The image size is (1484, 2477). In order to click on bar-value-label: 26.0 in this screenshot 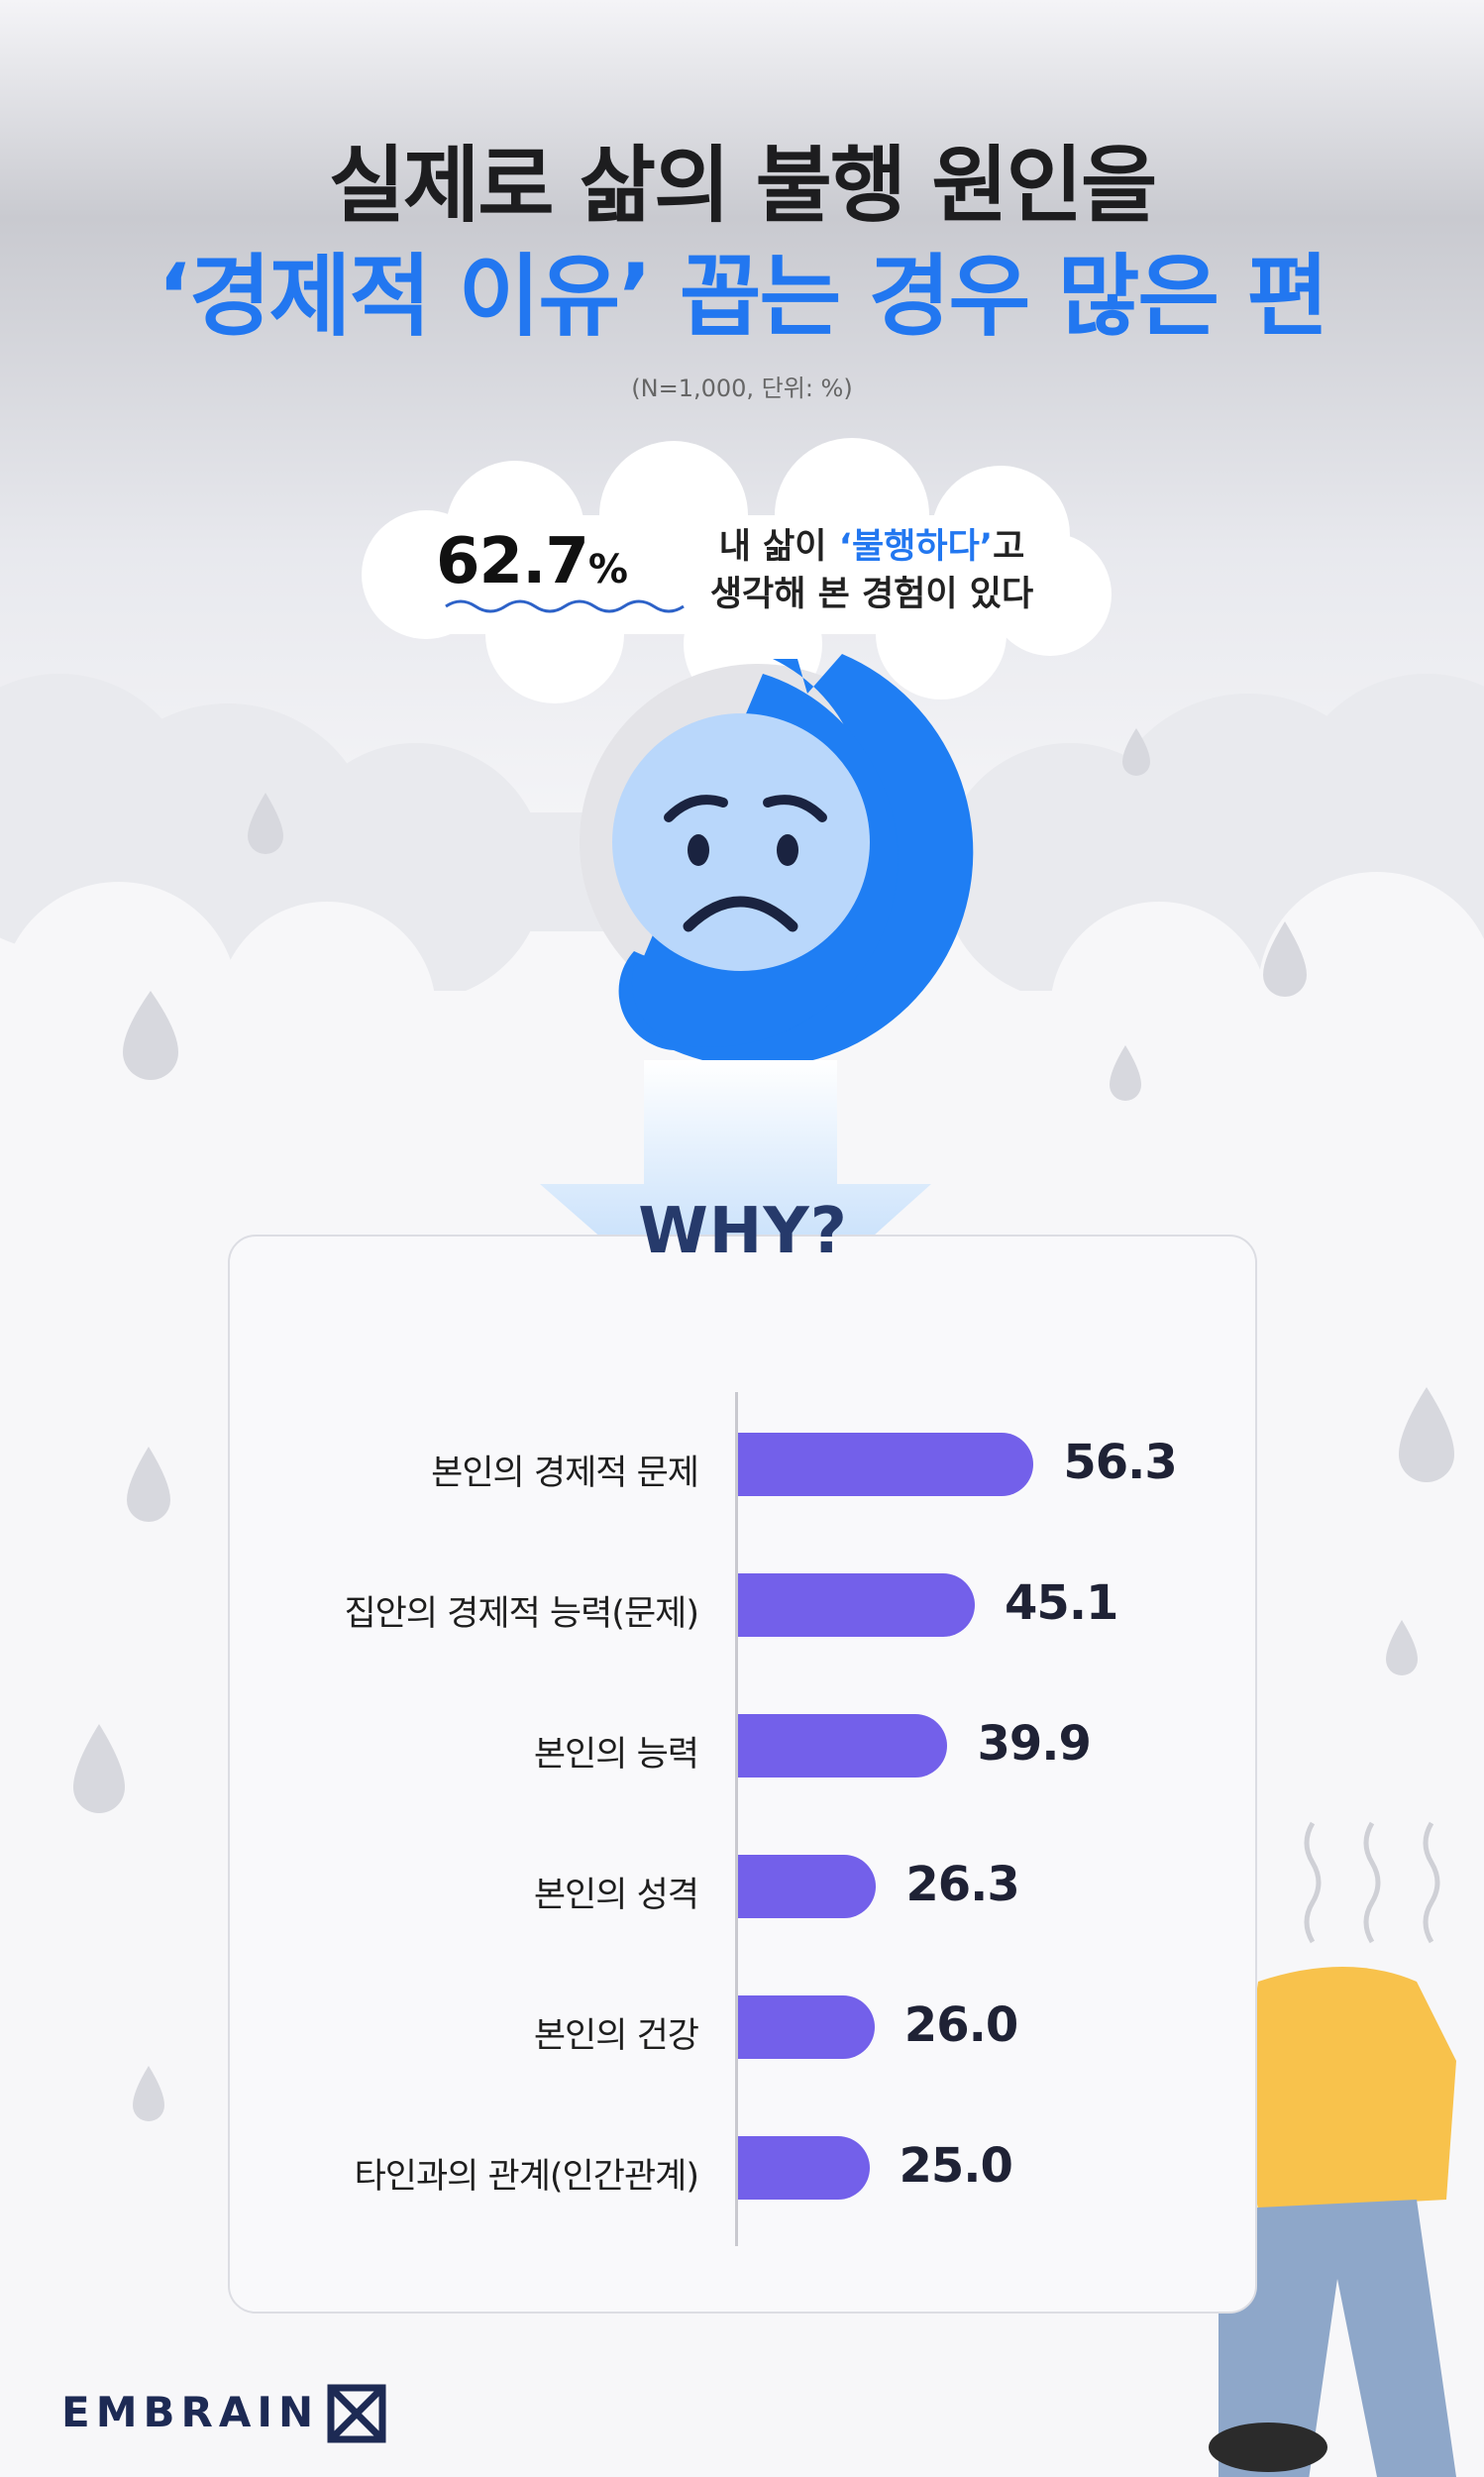, I will do `click(960, 2025)`.